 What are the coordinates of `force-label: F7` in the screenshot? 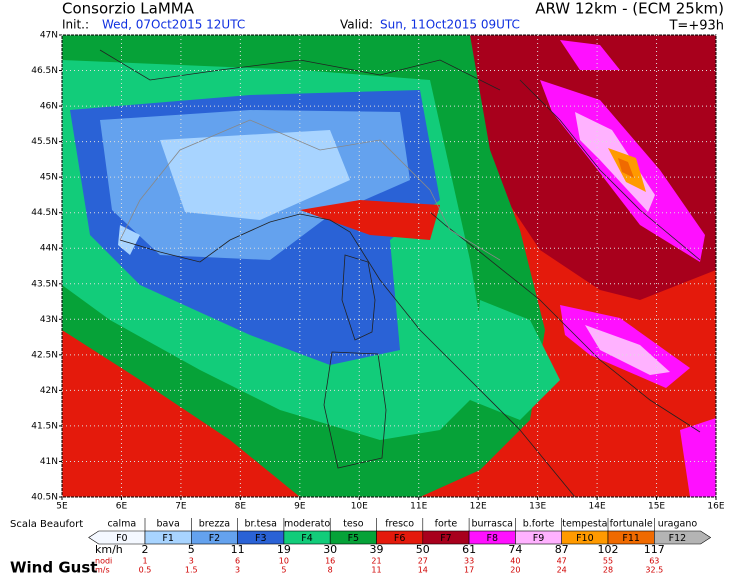 It's located at (446, 538).